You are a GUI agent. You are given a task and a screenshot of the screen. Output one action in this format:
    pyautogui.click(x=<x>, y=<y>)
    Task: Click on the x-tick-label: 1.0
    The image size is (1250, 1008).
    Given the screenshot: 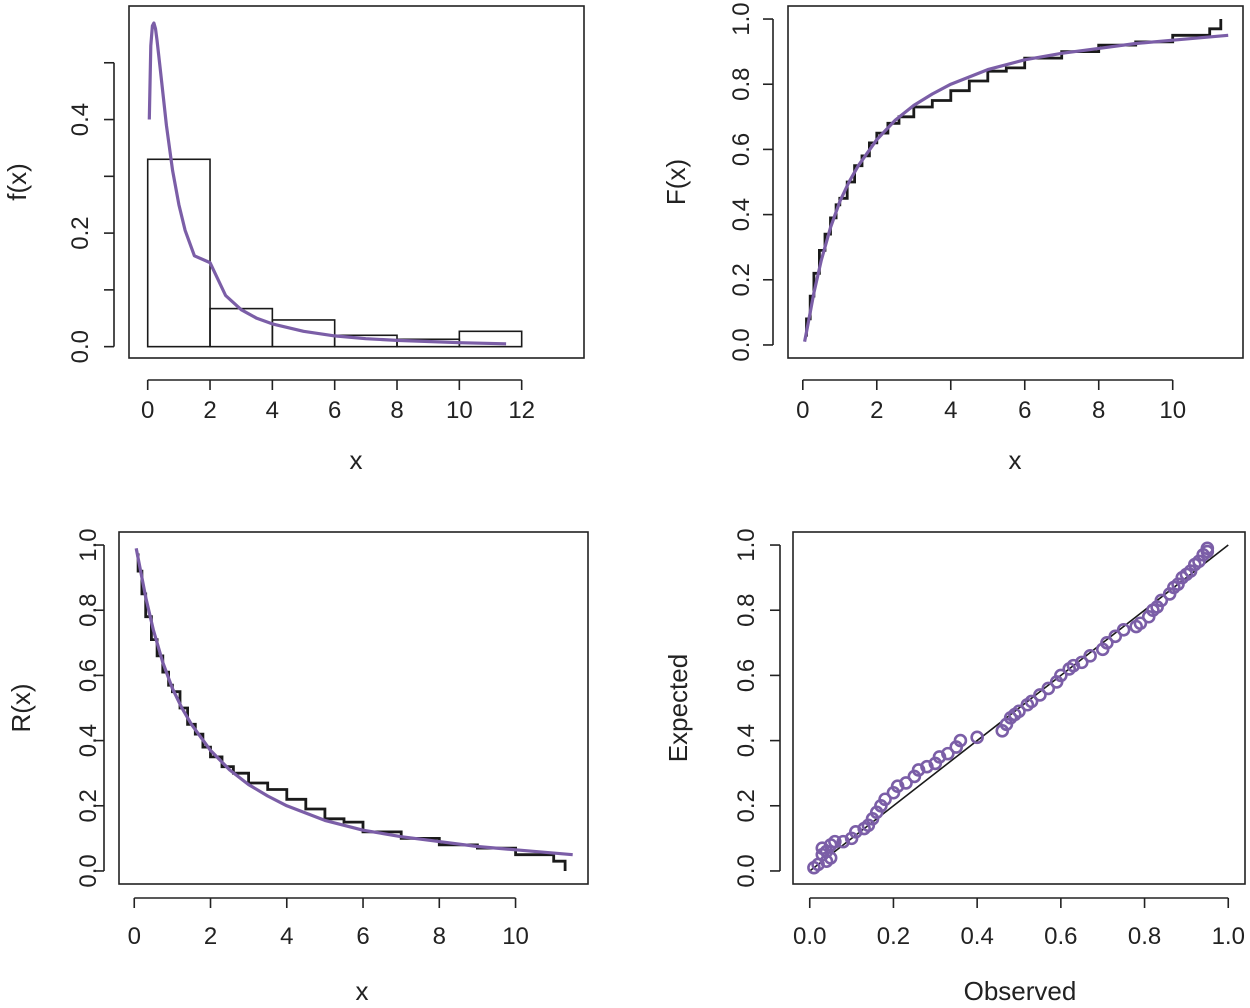 What is the action you would take?
    pyautogui.click(x=1228, y=936)
    